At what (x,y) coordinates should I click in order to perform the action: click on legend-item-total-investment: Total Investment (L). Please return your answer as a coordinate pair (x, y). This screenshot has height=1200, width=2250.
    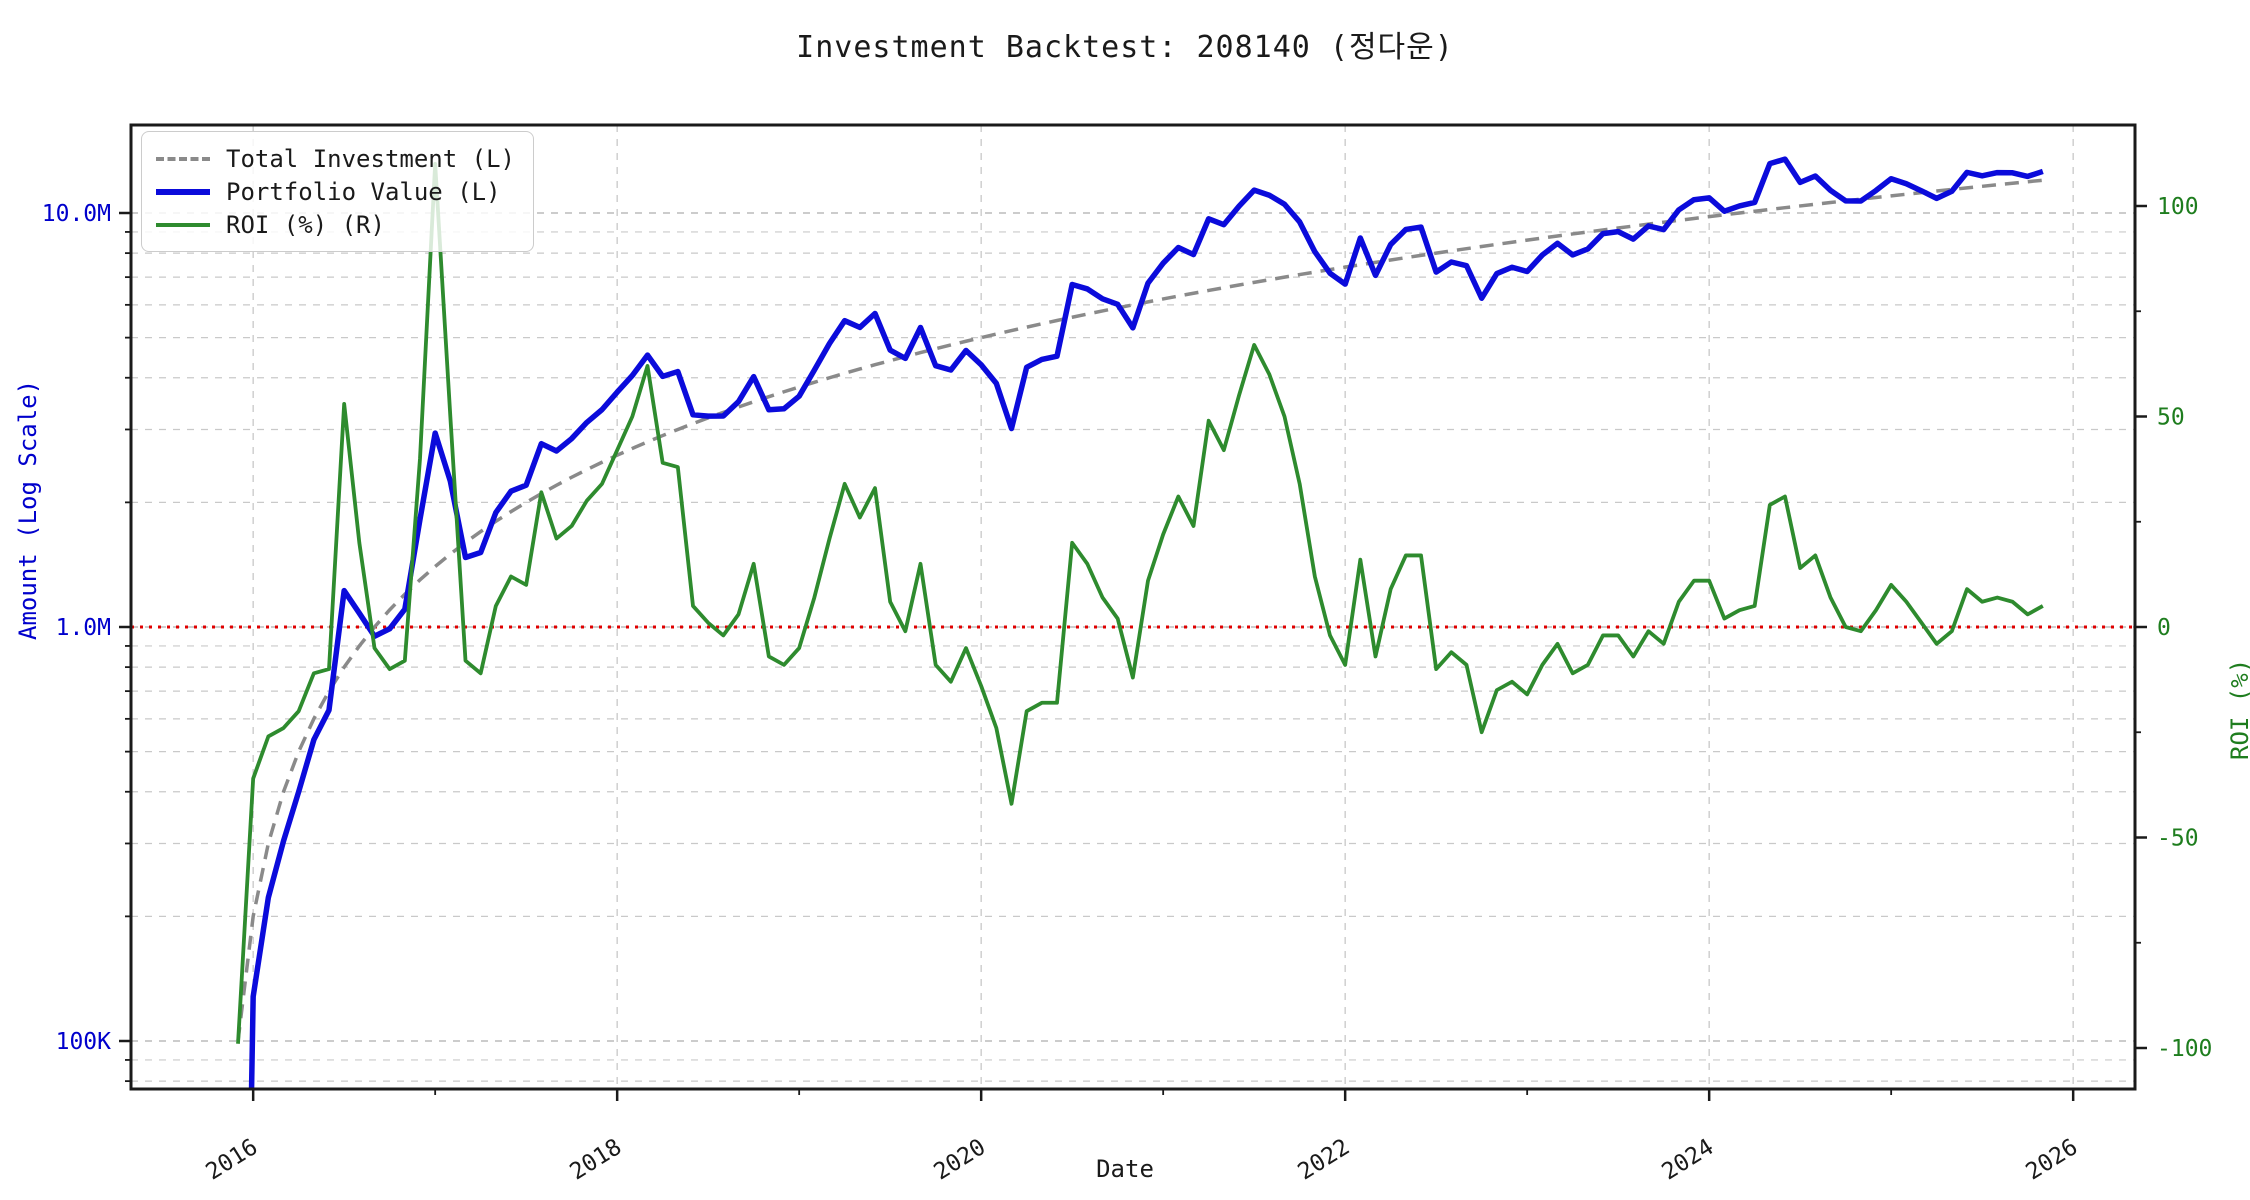
    Looking at the image, I should click on (335, 158).